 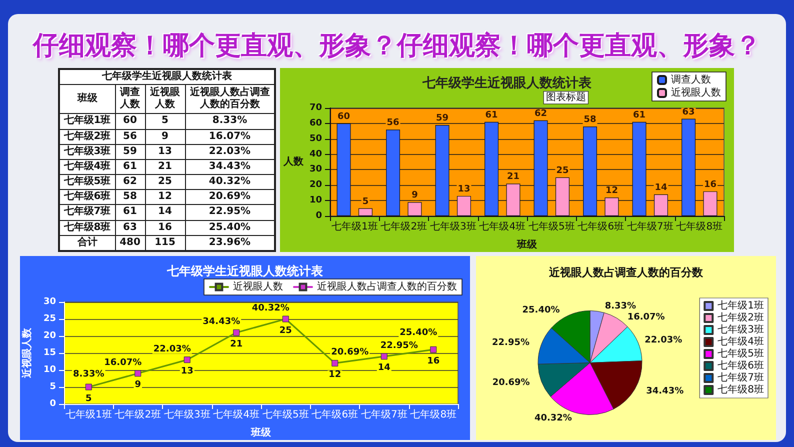 What do you see at coordinates (165, 243) in the screenshot?
I see `data-label: 115` at bounding box center [165, 243].